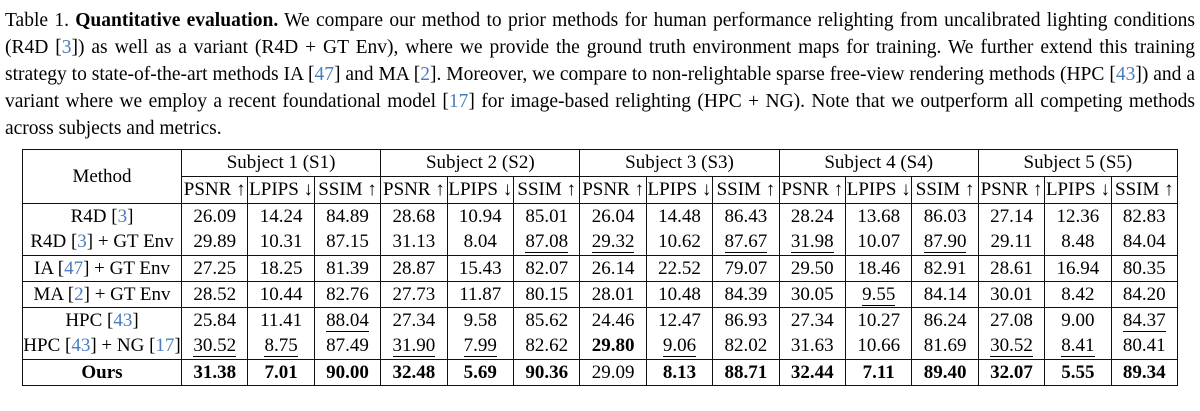 This screenshot has width=1200, height=411. I want to click on metric-value: 10.27, so click(879, 320).